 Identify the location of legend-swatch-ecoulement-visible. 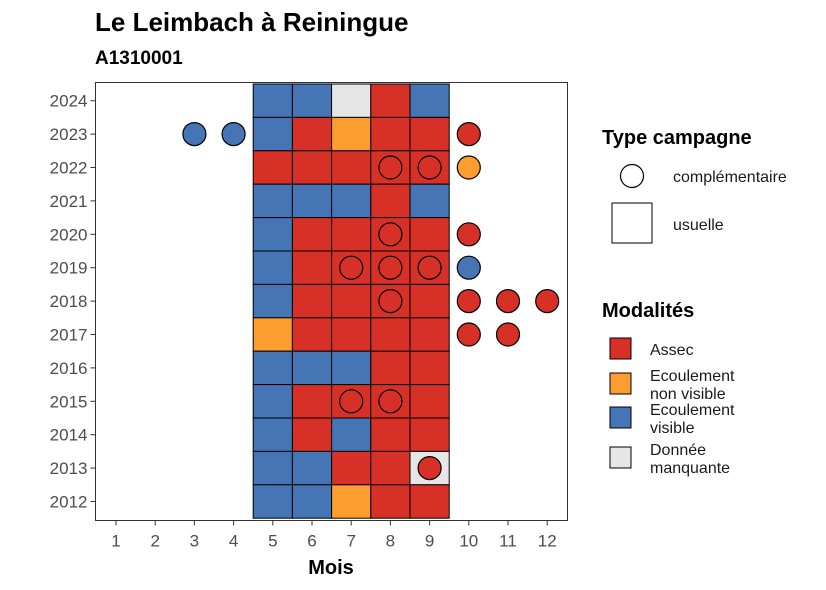
(620, 417).